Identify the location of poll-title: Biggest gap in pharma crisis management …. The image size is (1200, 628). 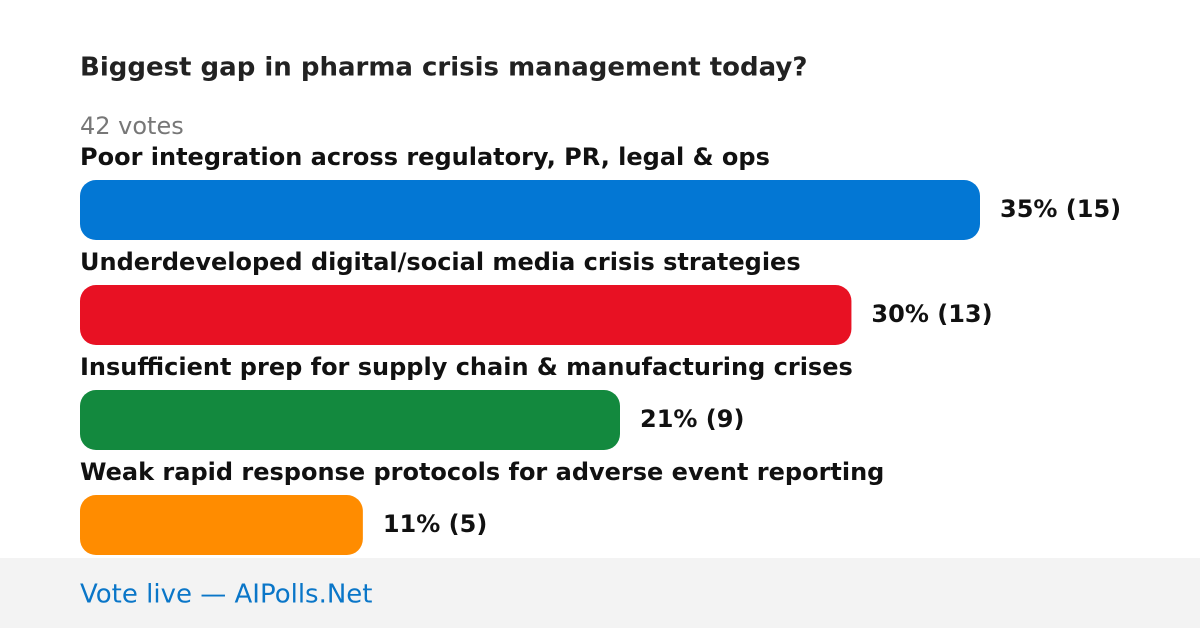
(443, 68).